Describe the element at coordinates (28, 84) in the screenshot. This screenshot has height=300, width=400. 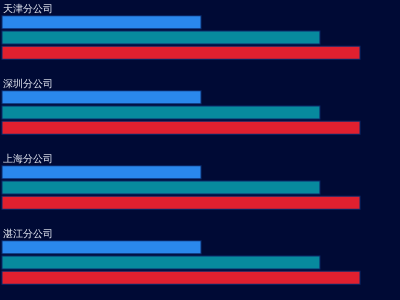
I see `y-tick-label: 深圳分公司` at that location.